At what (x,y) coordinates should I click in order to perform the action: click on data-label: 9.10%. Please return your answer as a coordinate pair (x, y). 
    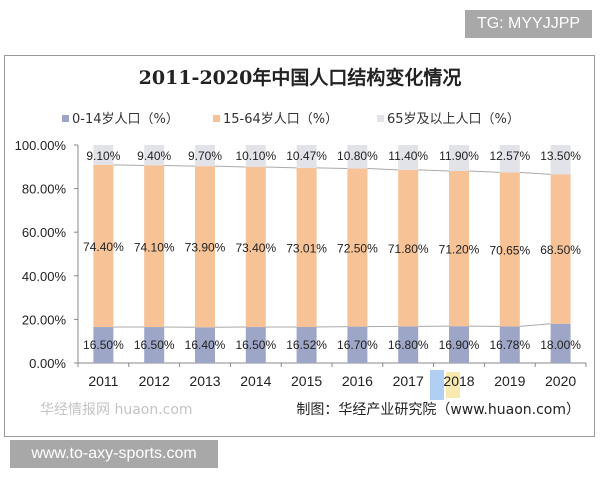
    Looking at the image, I should click on (103, 156).